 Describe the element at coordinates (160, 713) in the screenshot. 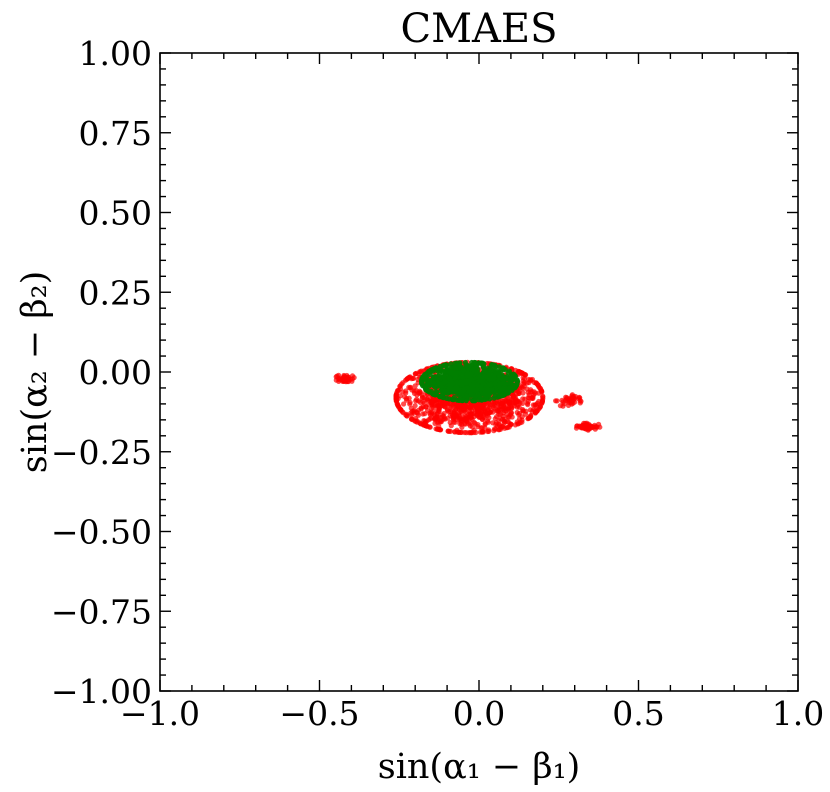

I see `x-tick-label: −1.0` at that location.